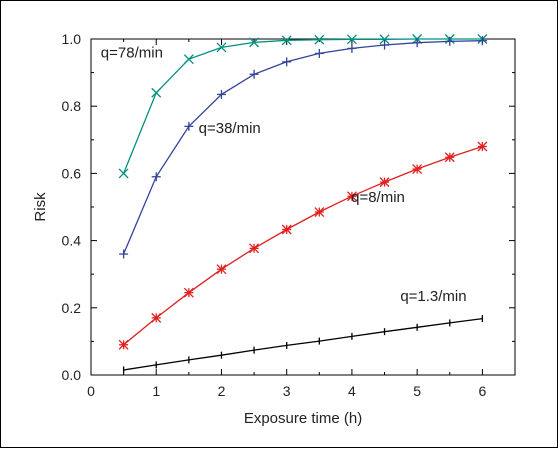 The height and width of the screenshot is (452, 558). I want to click on y-tick-label: 0.4, so click(72, 241).